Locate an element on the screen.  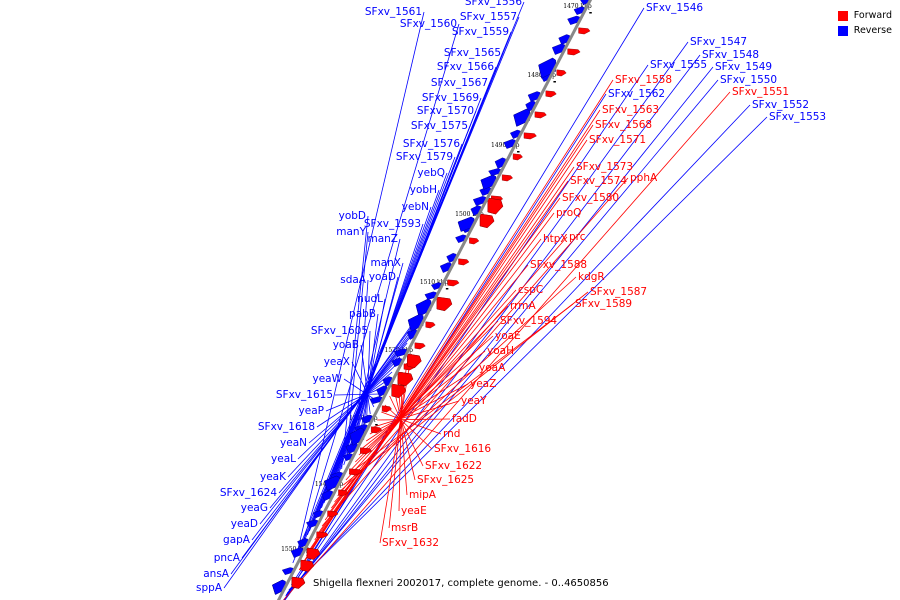
gene-label-sfxv-1579: SFxv_1579 is located at coordinates (424, 157).